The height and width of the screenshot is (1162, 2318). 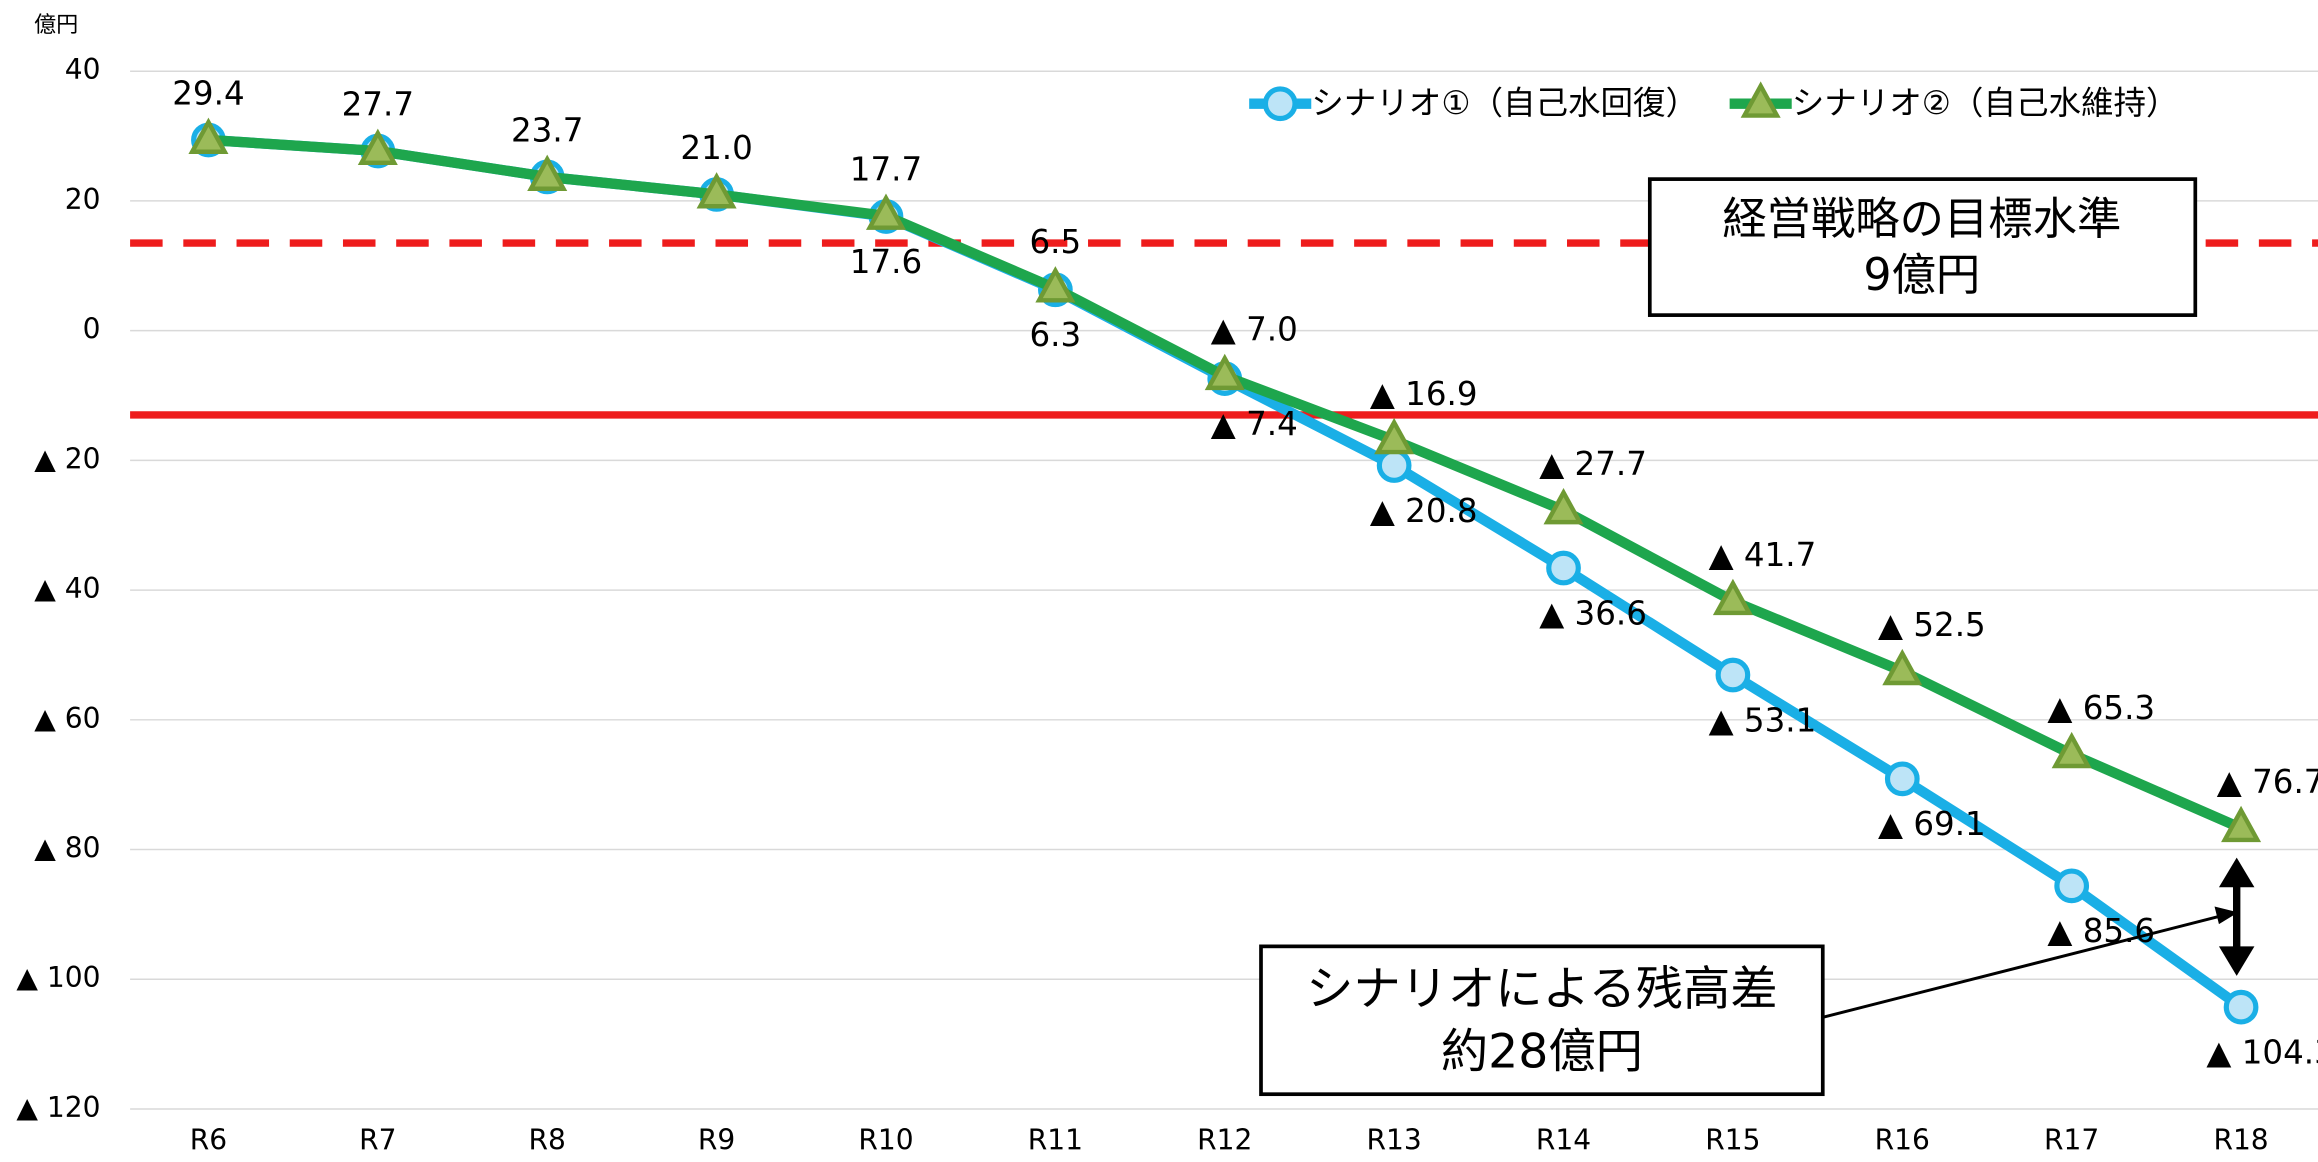 I want to click on y-tick-label: ▲ 80, so click(x=67, y=848).